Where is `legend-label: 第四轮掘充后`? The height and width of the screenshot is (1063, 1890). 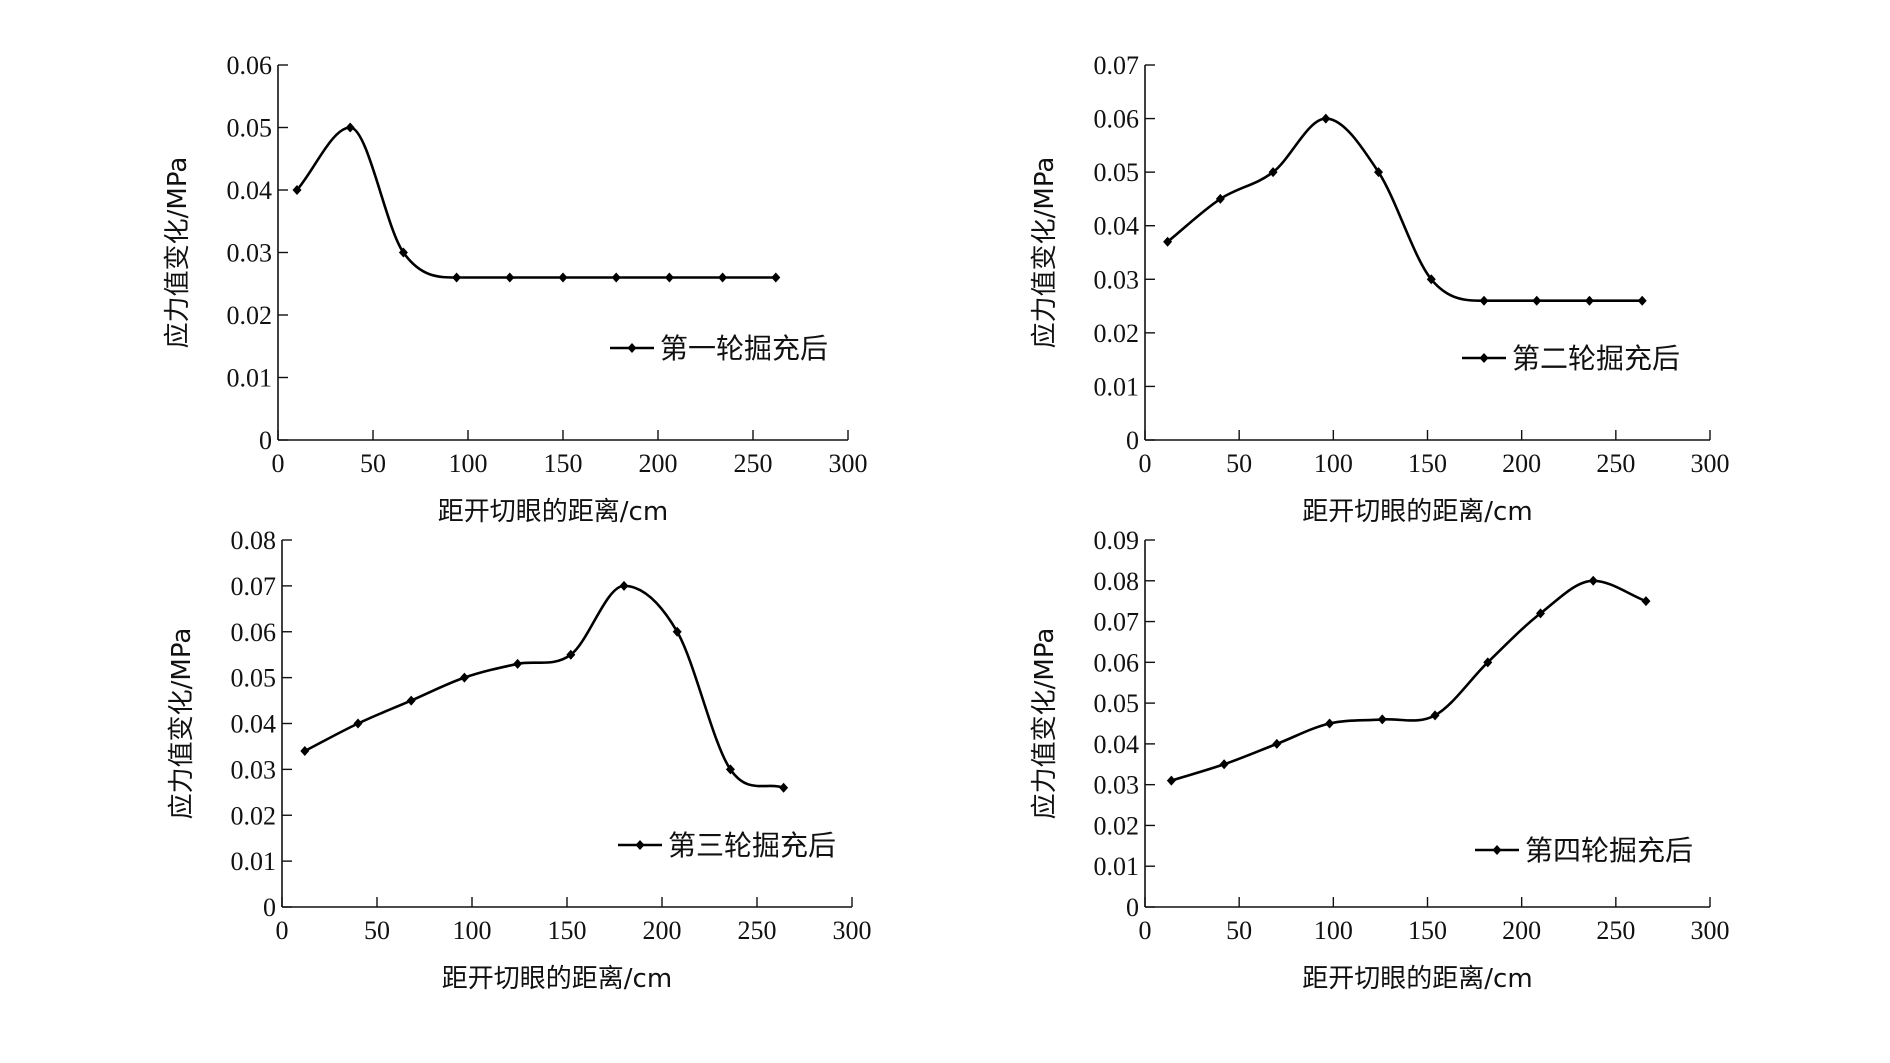
legend-label: 第四轮掘充后 is located at coordinates (1609, 850).